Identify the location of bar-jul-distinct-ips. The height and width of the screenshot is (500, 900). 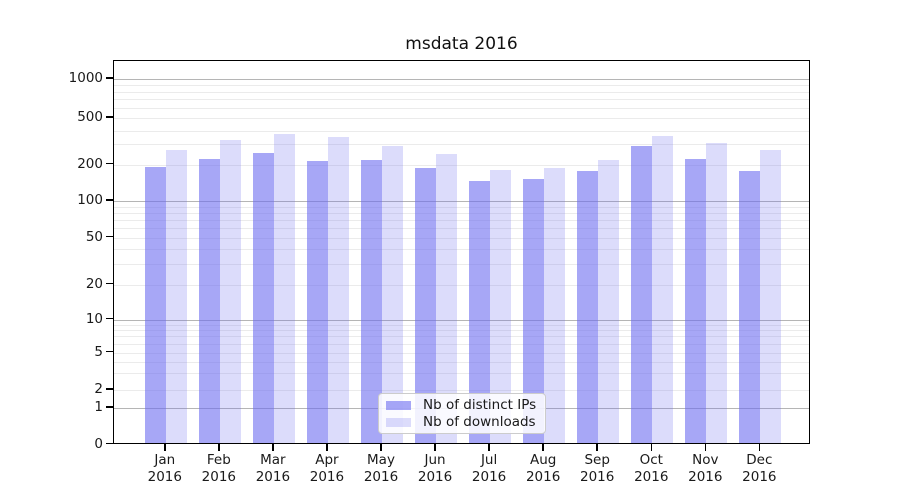
(480, 312).